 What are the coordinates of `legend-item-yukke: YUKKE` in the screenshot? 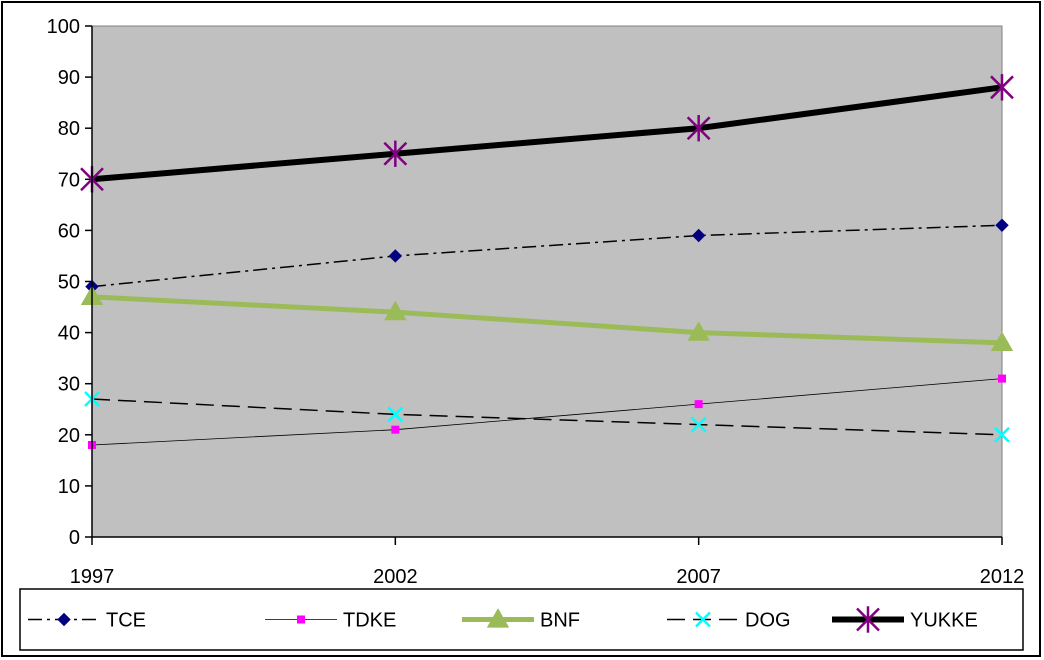 It's located at (905, 619).